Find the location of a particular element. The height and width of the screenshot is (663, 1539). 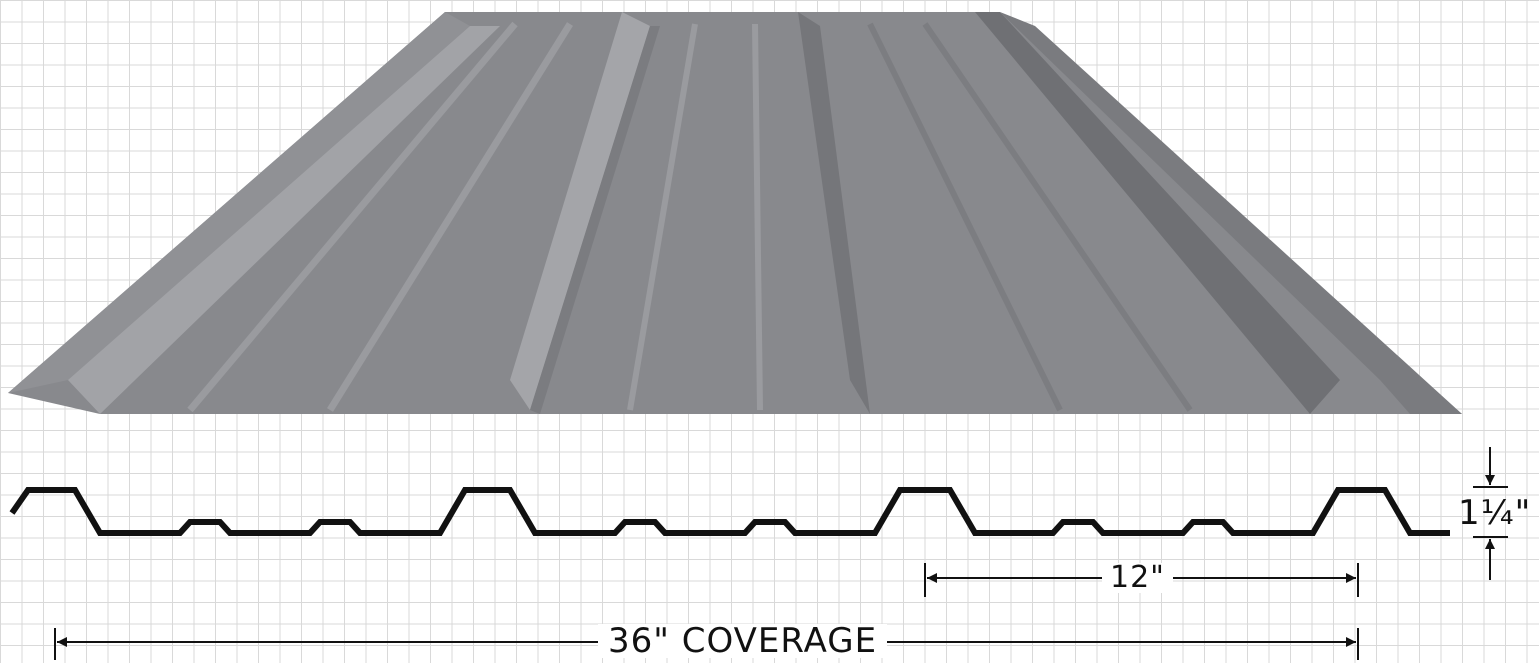

coverage-dimension is located at coordinates (706, 644).